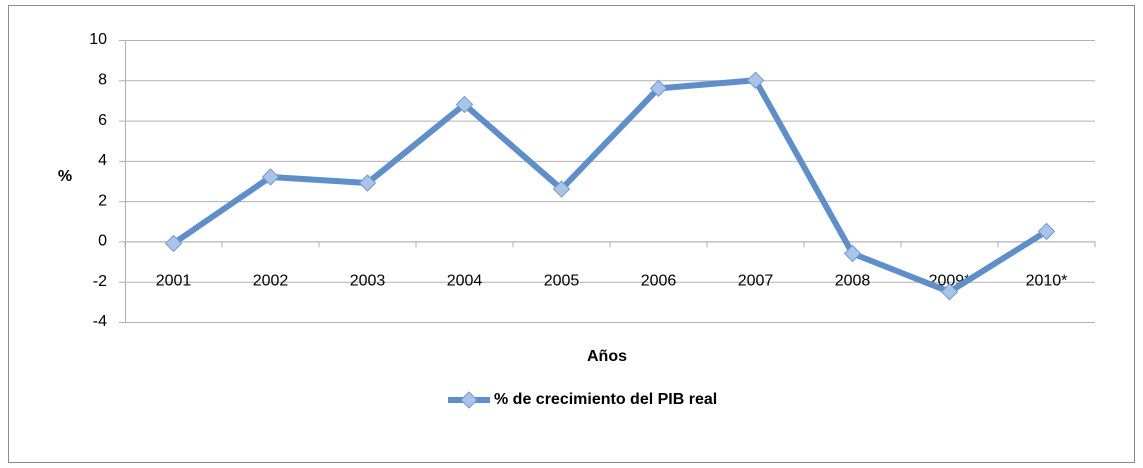 This screenshot has height=468, width=1143. I want to click on y-tick-label: 10, so click(98, 39).